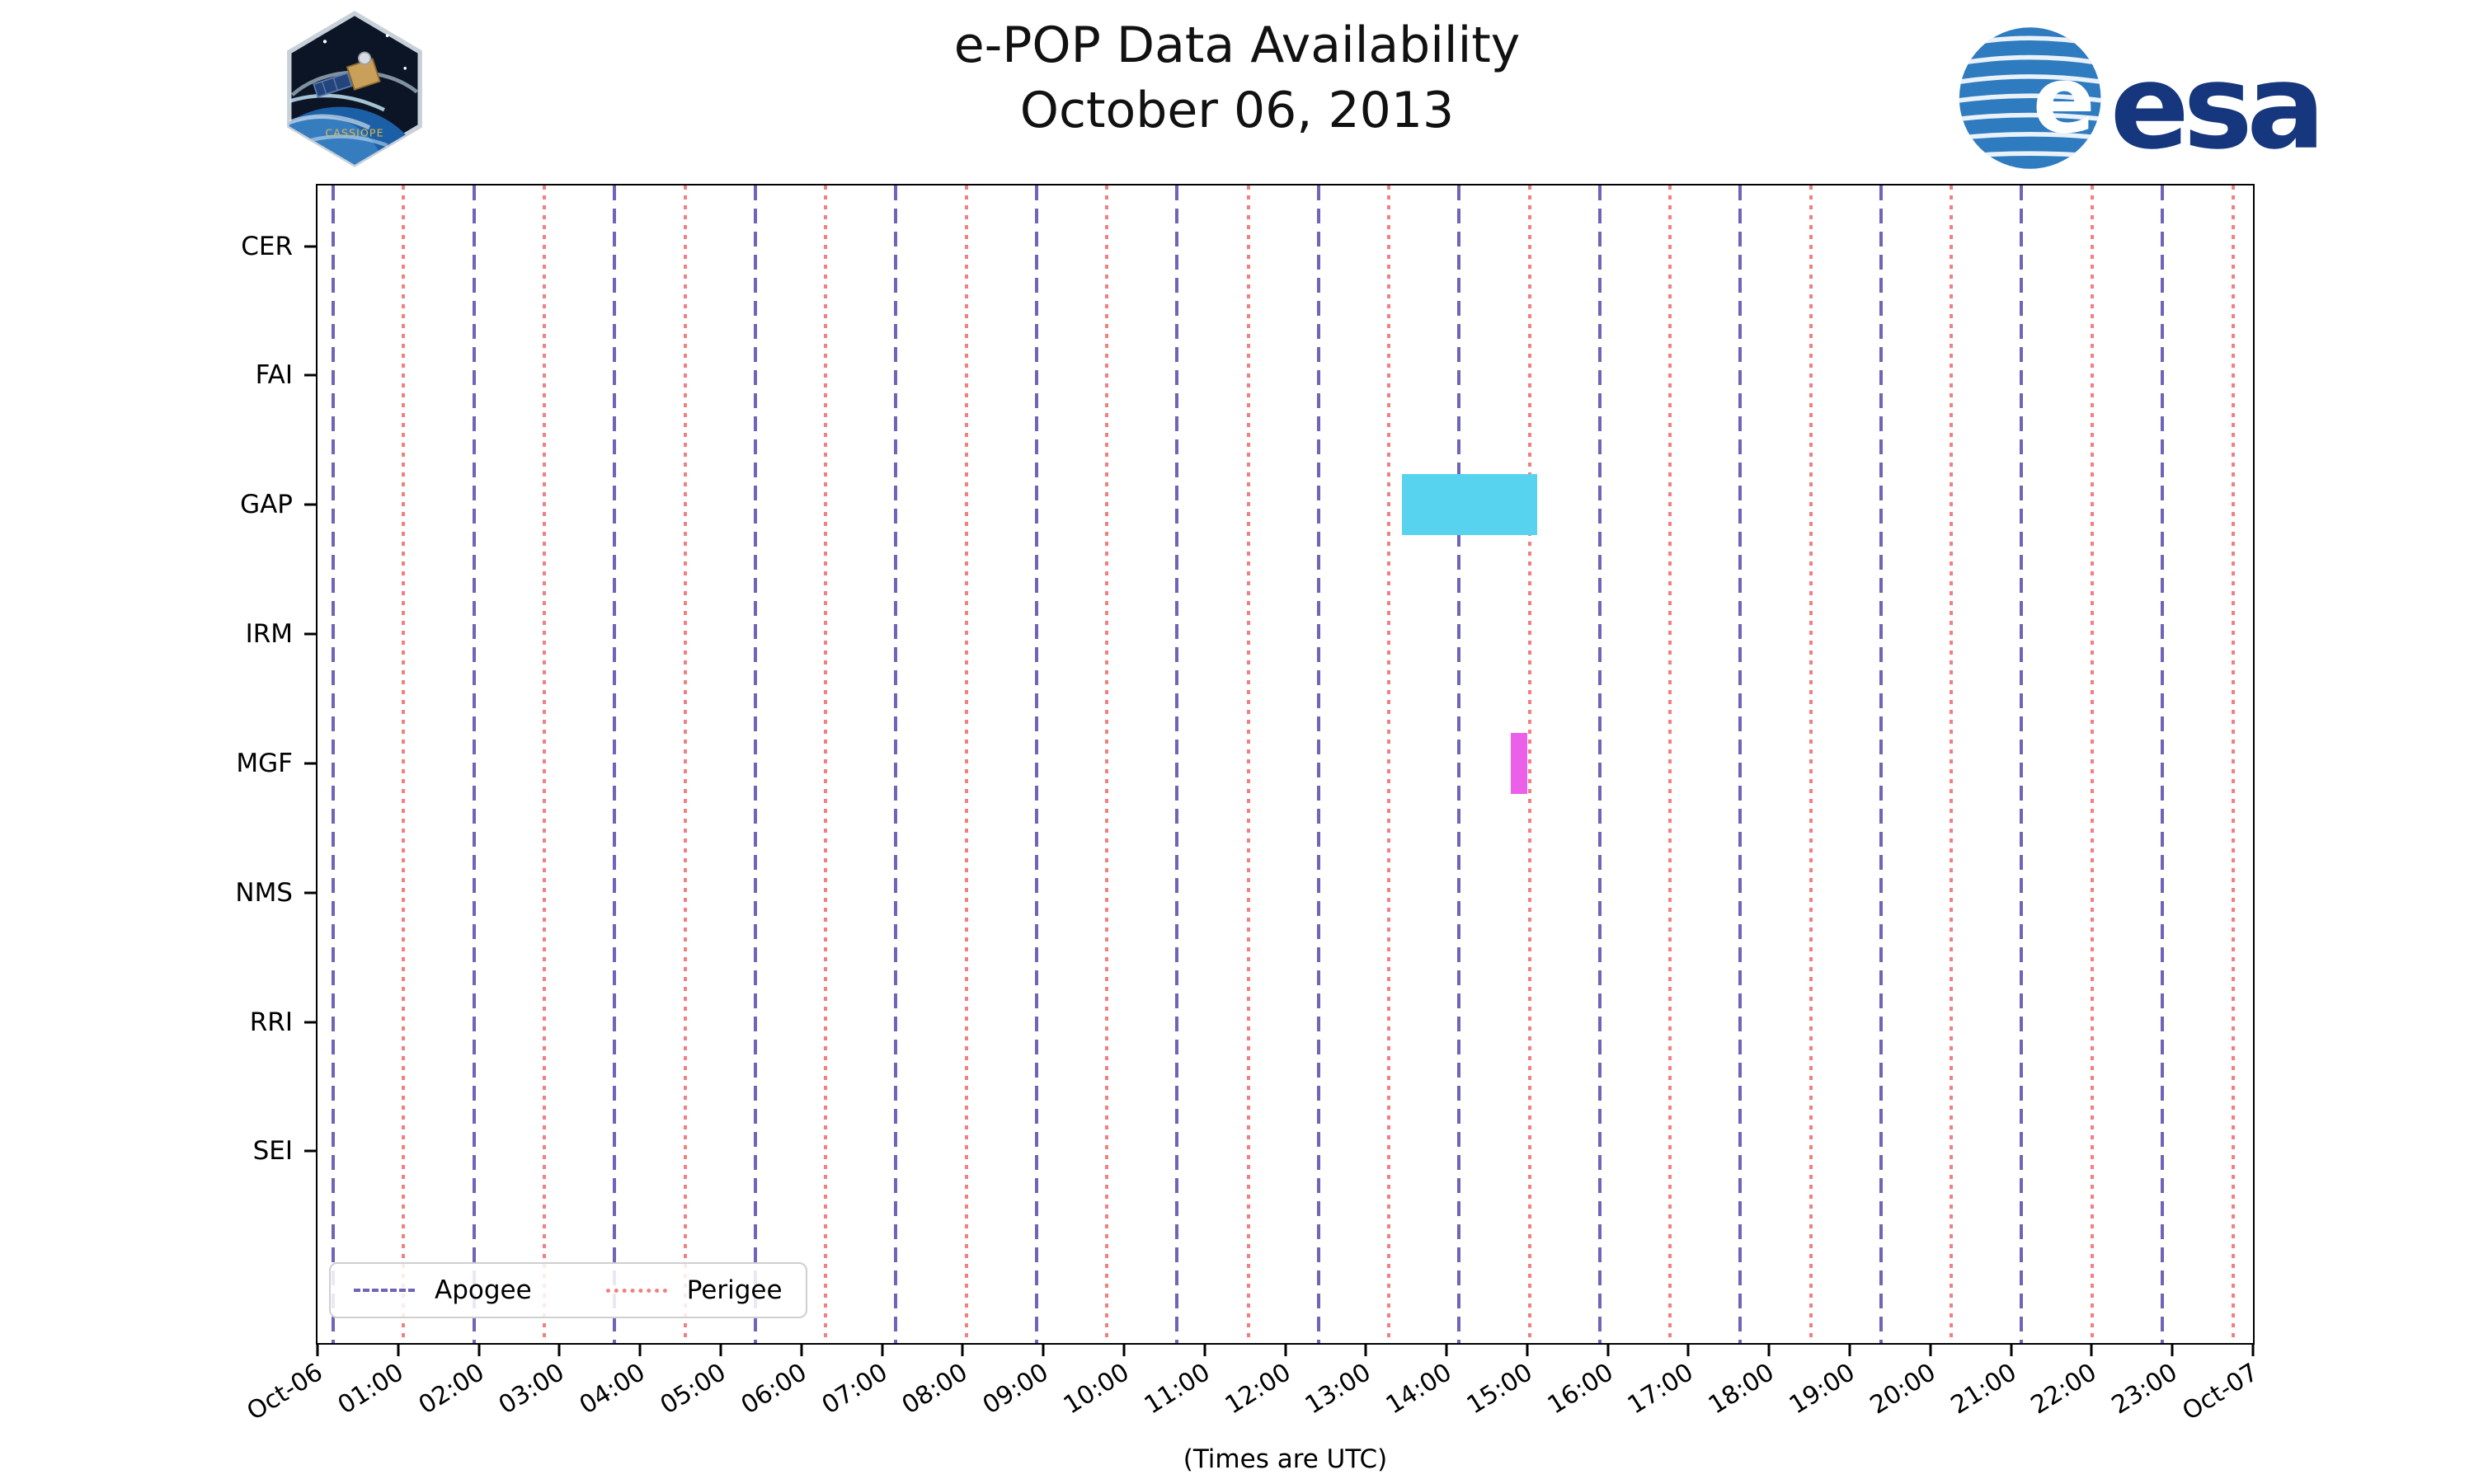 This screenshot has height=1484, width=2474. What do you see at coordinates (264, 763) in the screenshot?
I see `y-tick-label-mgf: MGF` at bounding box center [264, 763].